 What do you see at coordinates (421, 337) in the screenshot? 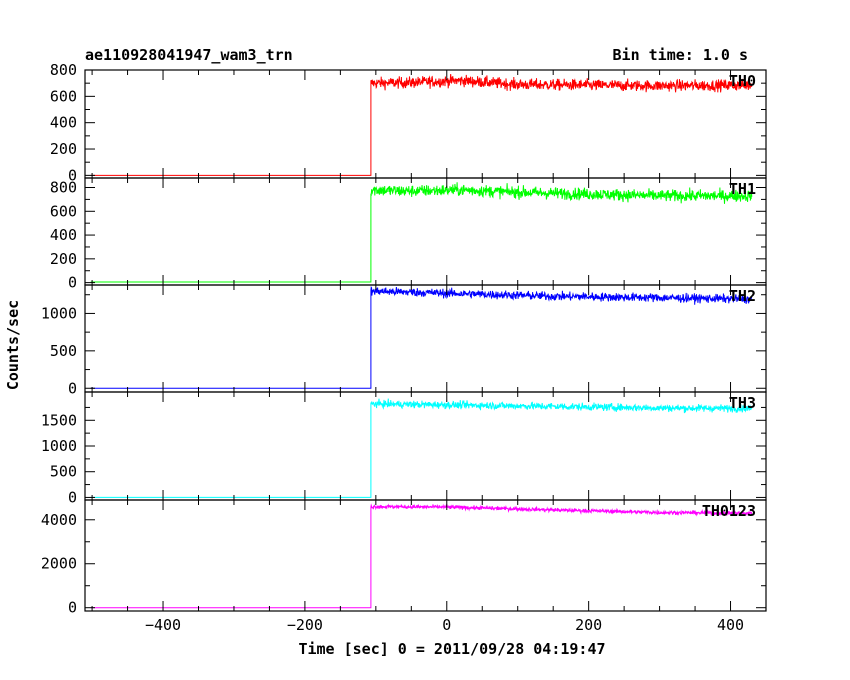
I see `series-line-th2` at bounding box center [421, 337].